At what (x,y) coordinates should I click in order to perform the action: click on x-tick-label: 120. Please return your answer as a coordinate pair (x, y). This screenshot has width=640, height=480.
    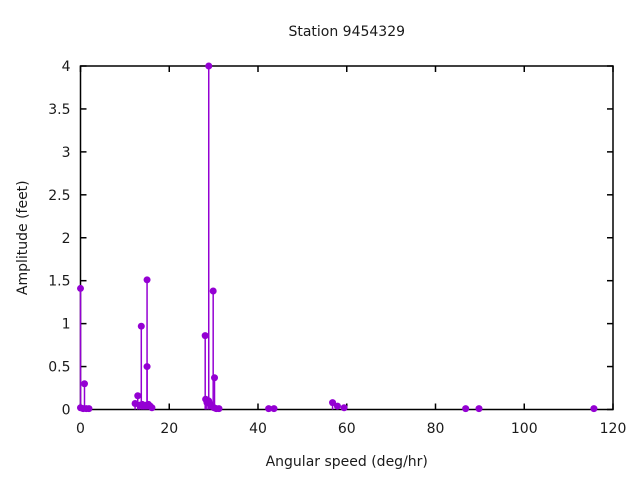
    Looking at the image, I should click on (613, 429).